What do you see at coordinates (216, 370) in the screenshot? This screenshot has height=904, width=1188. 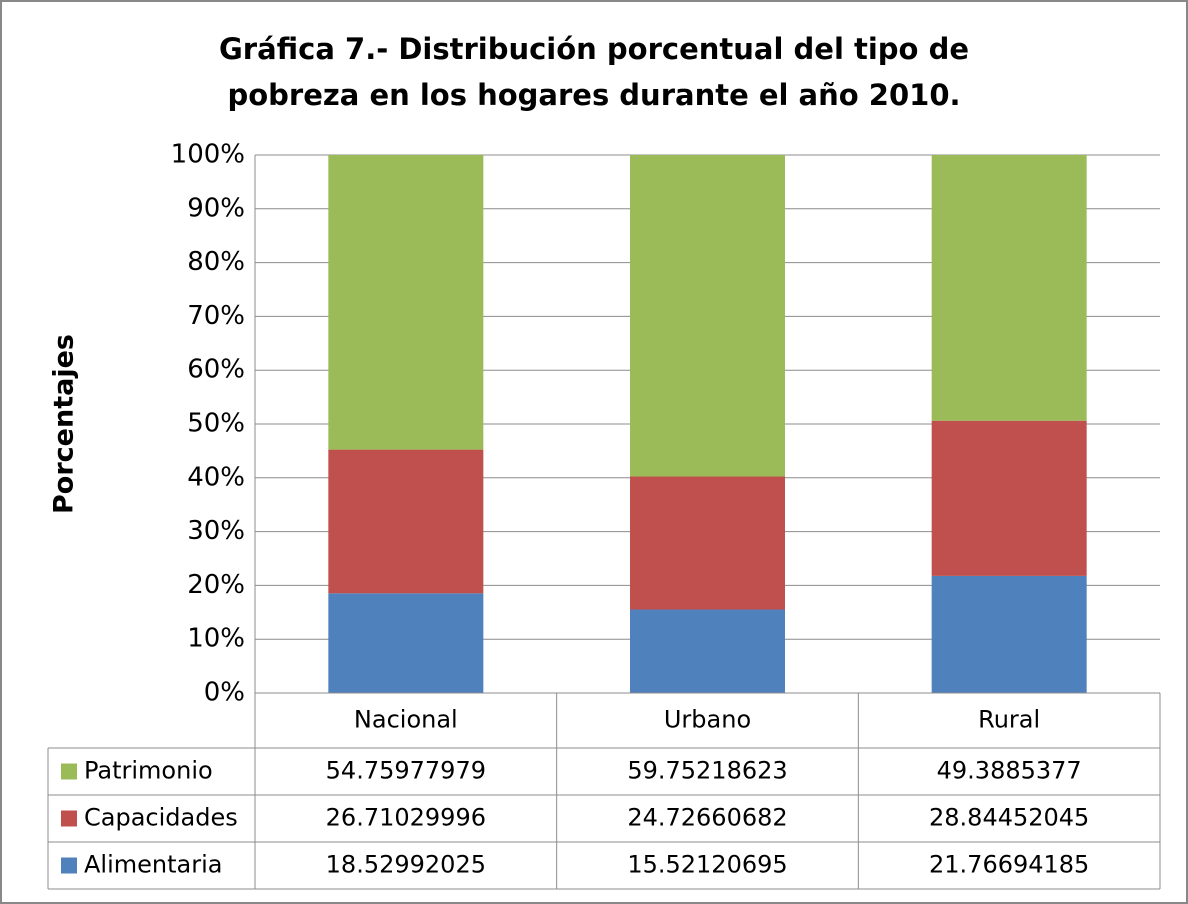 I see `y-tick-label: 60%` at bounding box center [216, 370].